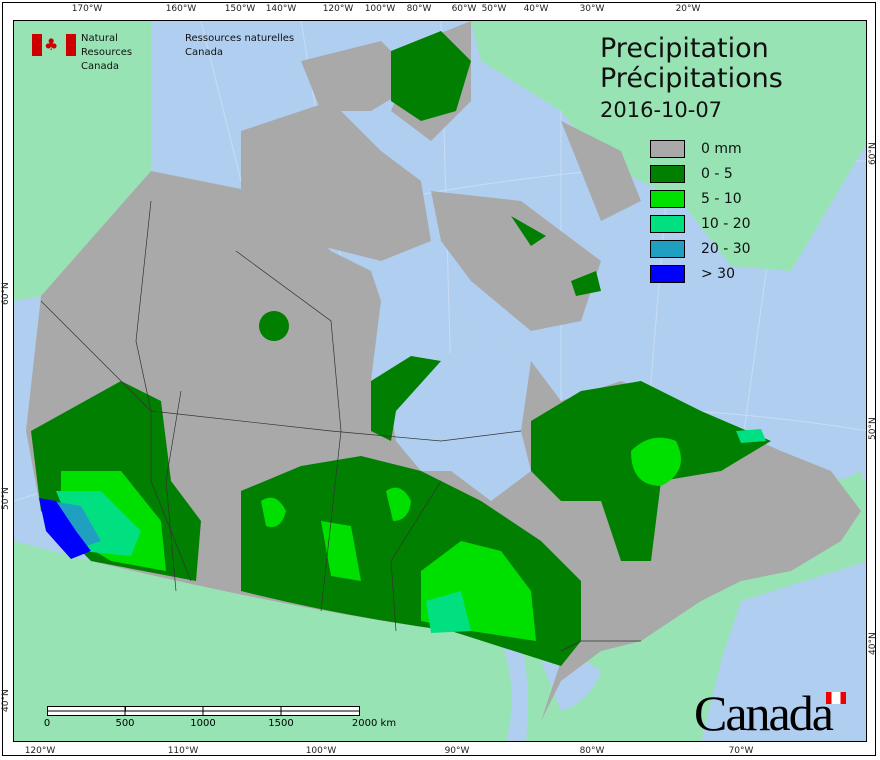 This screenshot has width=880, height=760. Describe the element at coordinates (536, 9) in the screenshot. I see `top-tick-label: 40°W` at that location.